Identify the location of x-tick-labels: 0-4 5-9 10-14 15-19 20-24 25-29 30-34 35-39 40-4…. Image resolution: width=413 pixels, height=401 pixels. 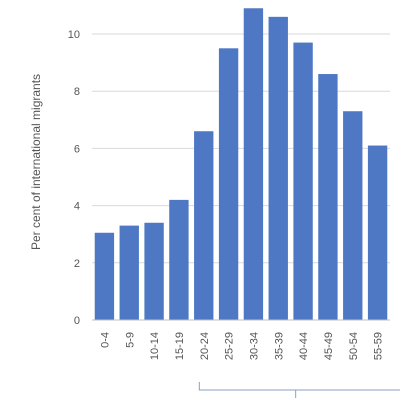
(241, 346).